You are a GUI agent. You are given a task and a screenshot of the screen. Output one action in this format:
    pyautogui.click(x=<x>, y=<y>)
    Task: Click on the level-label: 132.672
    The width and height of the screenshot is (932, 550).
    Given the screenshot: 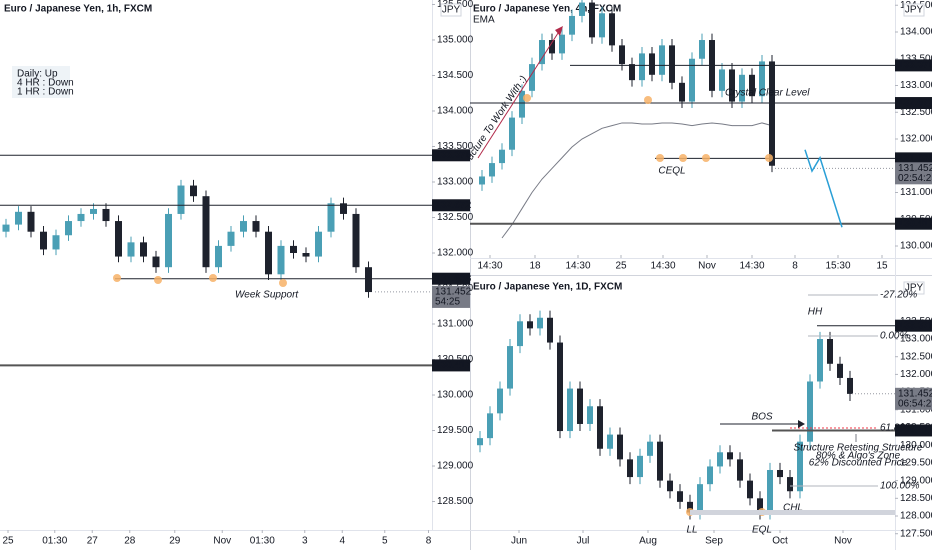 What is the action you would take?
    pyautogui.click(x=453, y=205)
    